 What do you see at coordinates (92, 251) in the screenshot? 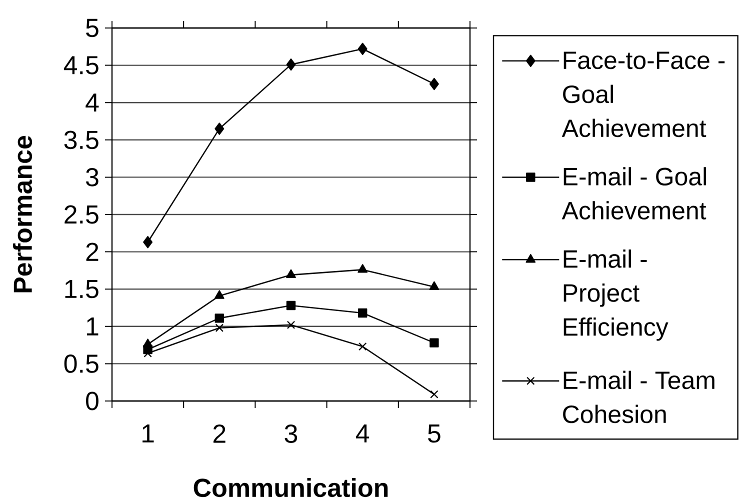
I see `y-tick-label: 2` at bounding box center [92, 251].